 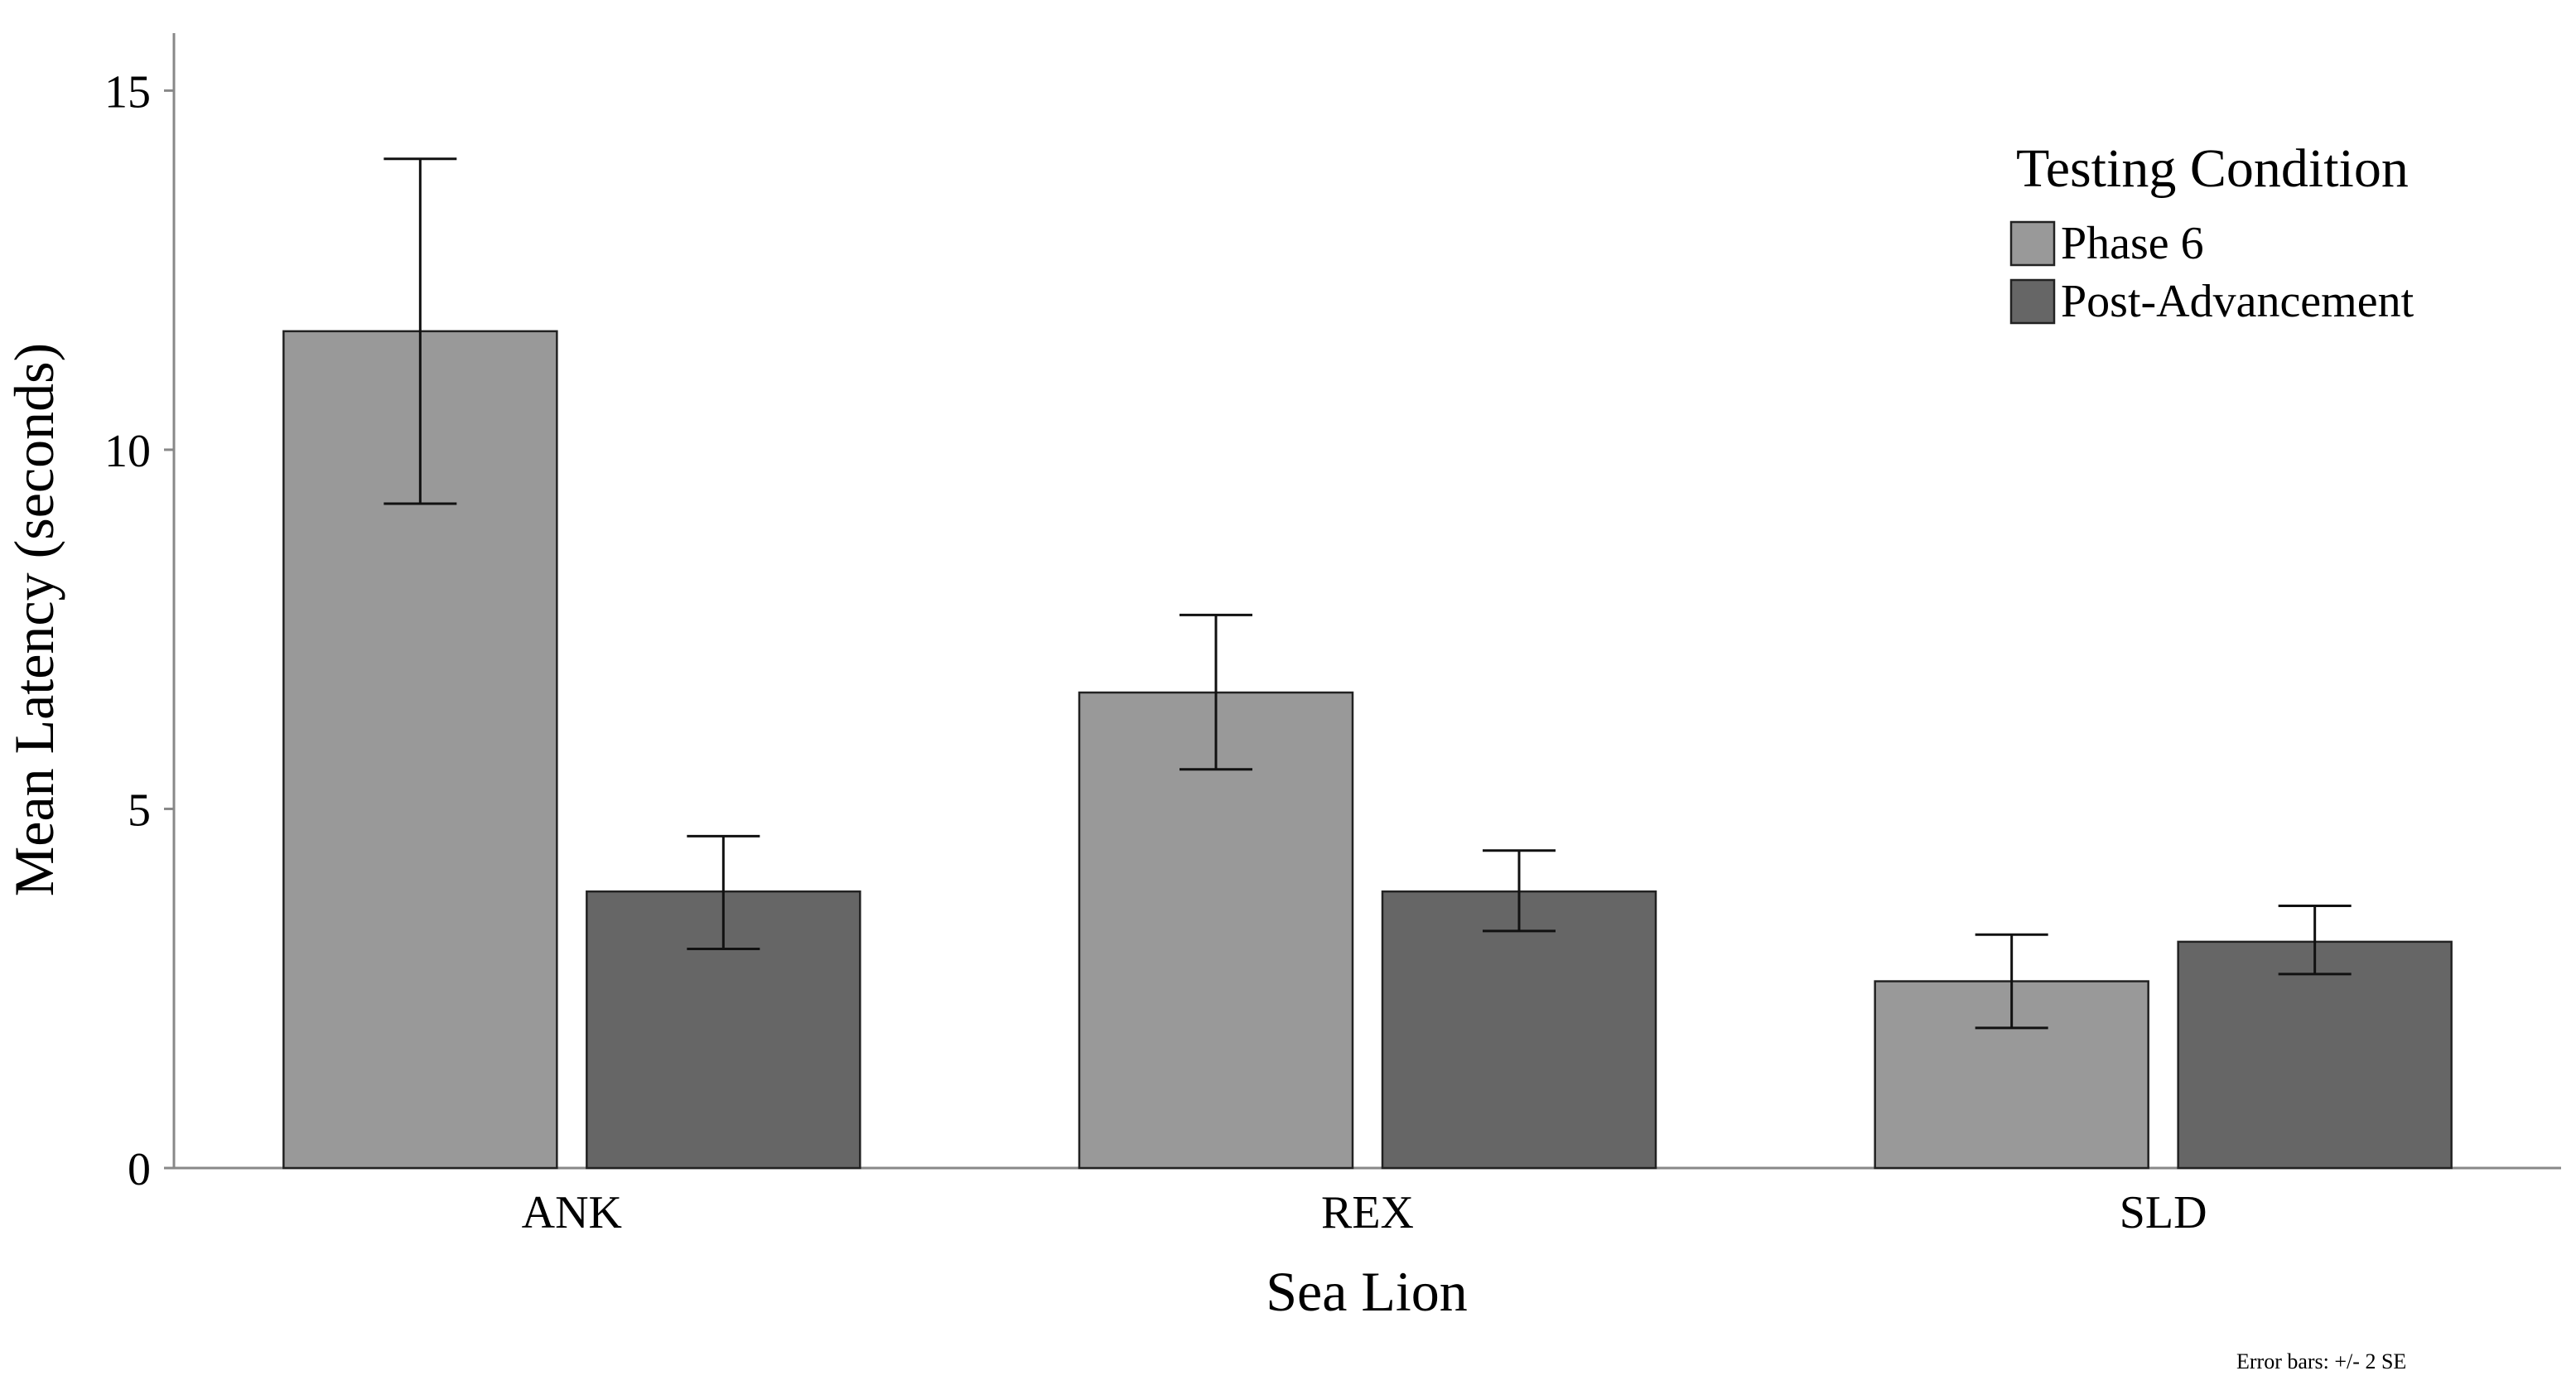 What do you see at coordinates (140, 810) in the screenshot?
I see `y-tick-label: 5` at bounding box center [140, 810].